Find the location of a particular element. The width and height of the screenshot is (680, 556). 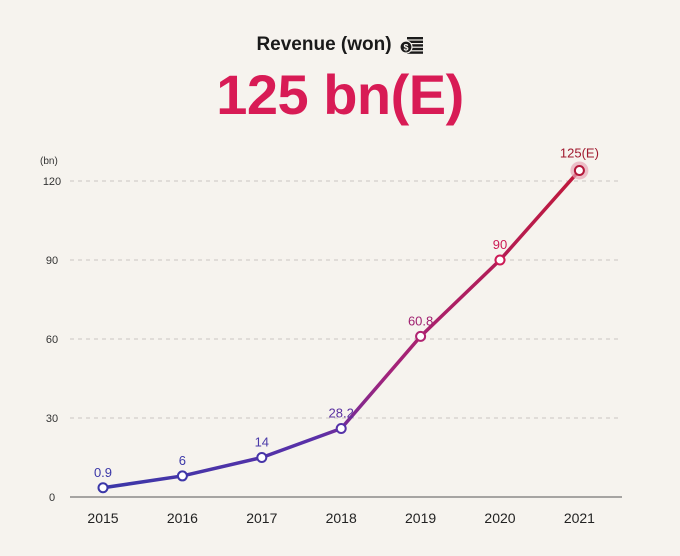

y-axis-unit-label: (bn) is located at coordinates (49, 161).